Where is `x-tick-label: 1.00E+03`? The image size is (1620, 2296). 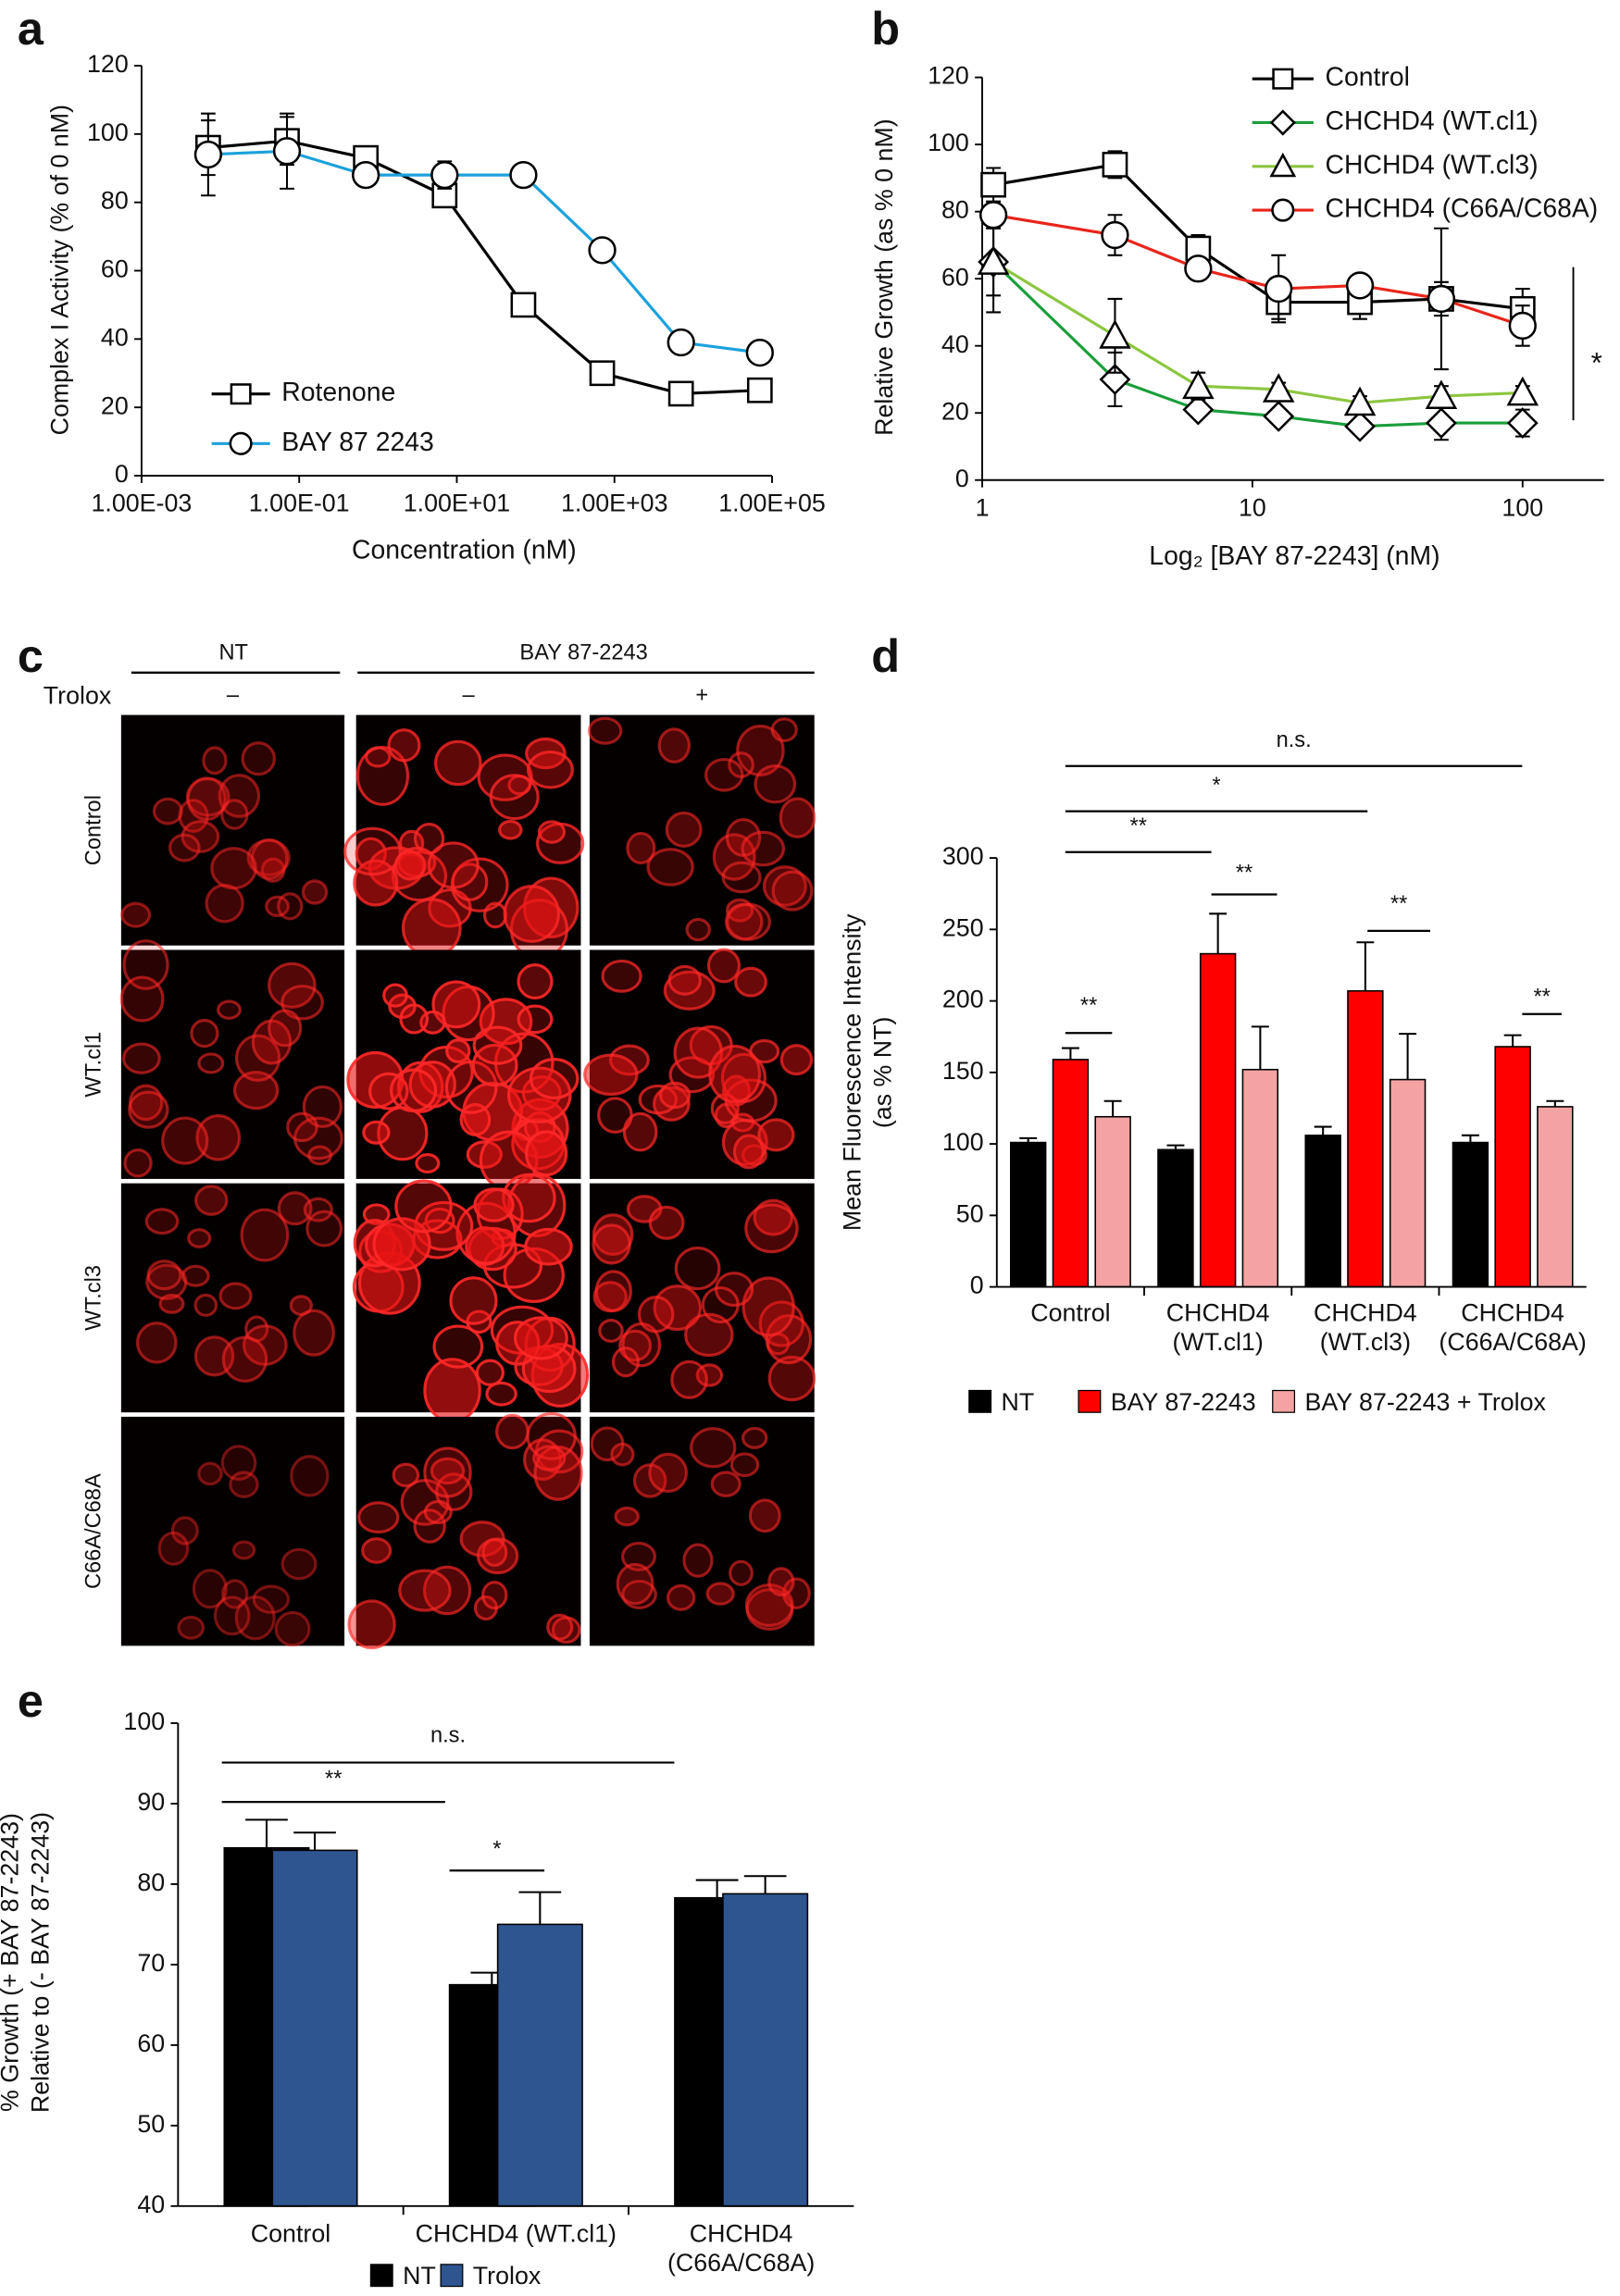
x-tick-label: 1.00E+03 is located at coordinates (614, 504).